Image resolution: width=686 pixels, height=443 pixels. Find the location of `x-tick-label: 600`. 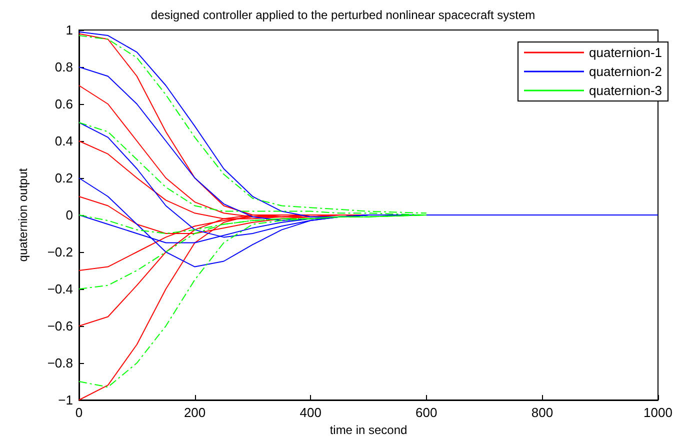

x-tick-label: 600 is located at coordinates (427, 412).